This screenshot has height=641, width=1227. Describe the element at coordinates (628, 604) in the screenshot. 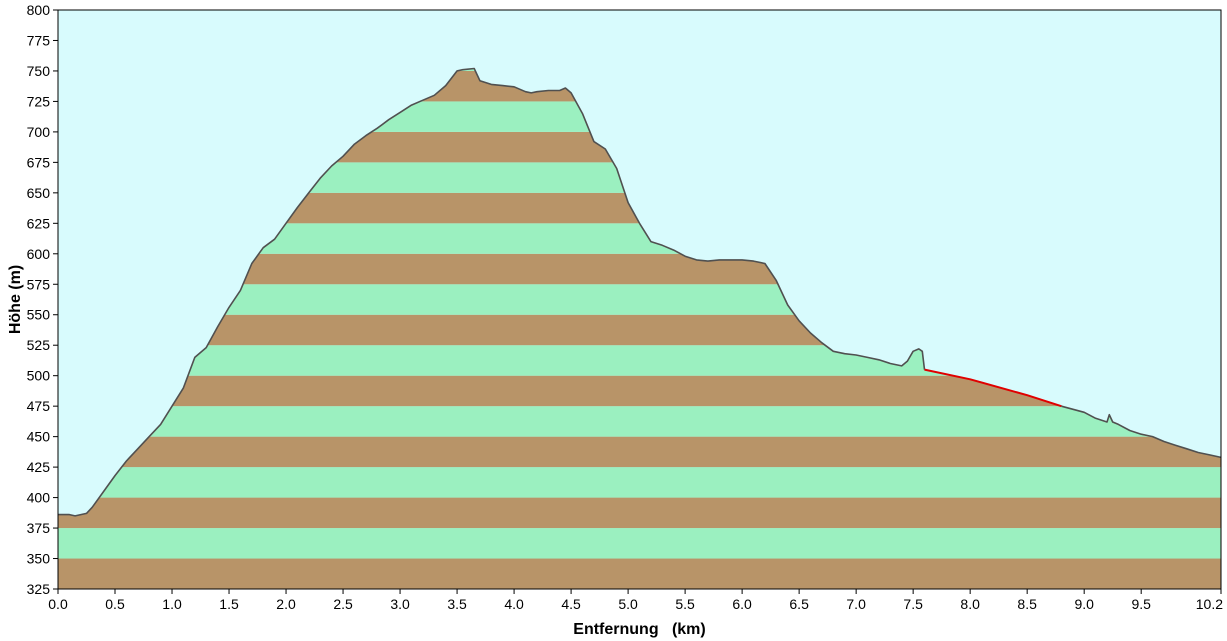

I see `x-tick-label: 5.0` at that location.